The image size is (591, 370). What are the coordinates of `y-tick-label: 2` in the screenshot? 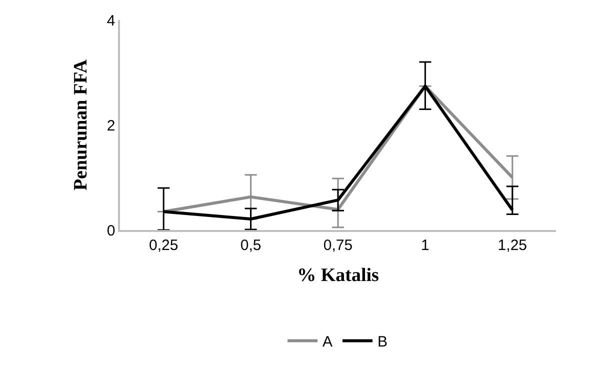 It's located at (111, 125).